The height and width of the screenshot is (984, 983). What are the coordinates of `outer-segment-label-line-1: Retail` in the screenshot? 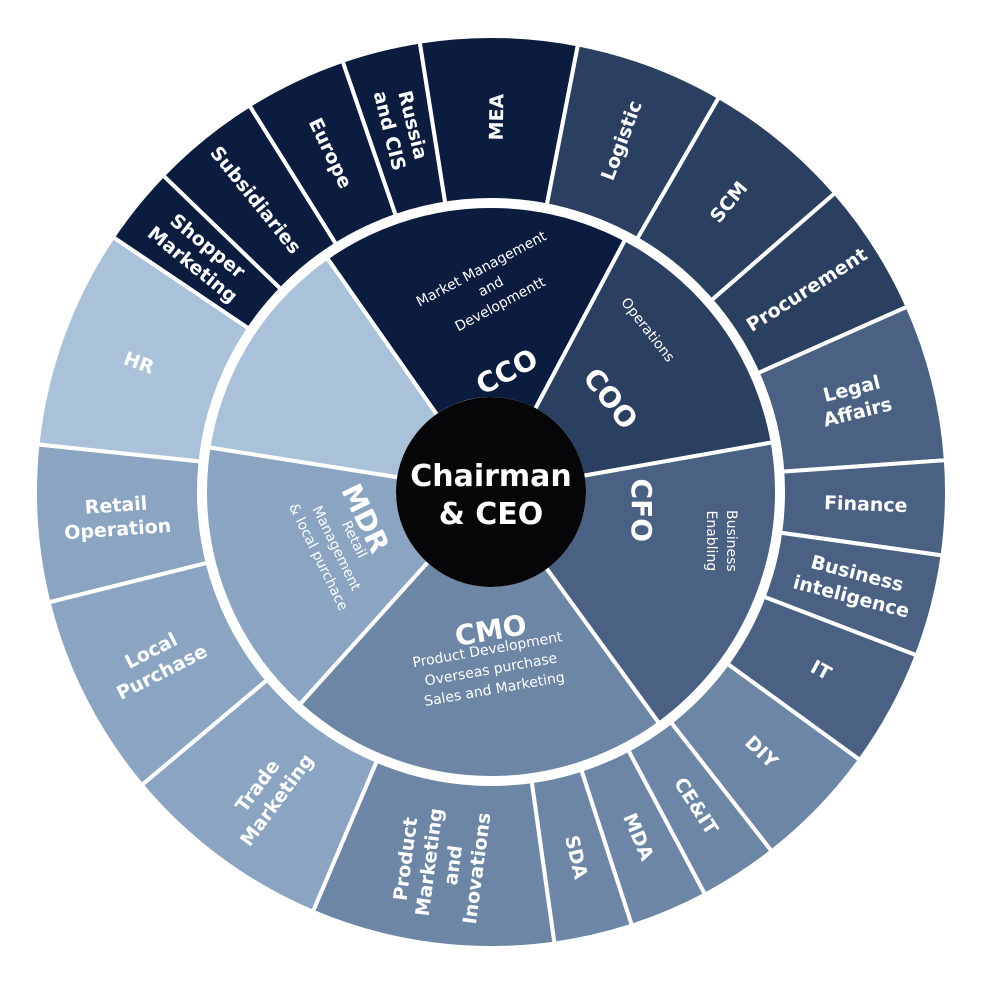 It's located at (116, 506).